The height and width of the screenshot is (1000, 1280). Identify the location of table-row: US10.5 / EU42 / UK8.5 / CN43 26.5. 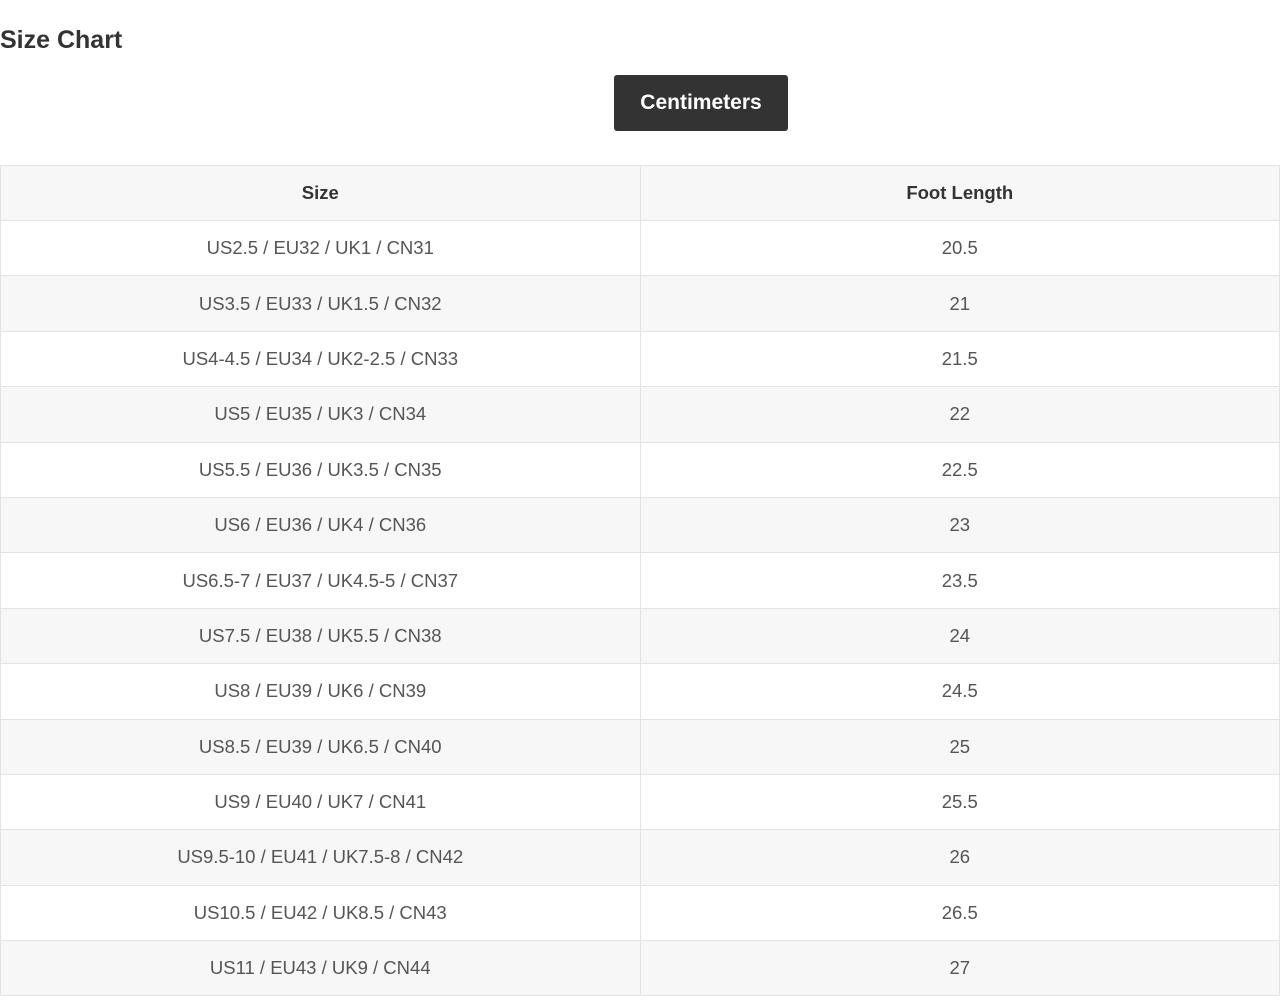
(640, 913).